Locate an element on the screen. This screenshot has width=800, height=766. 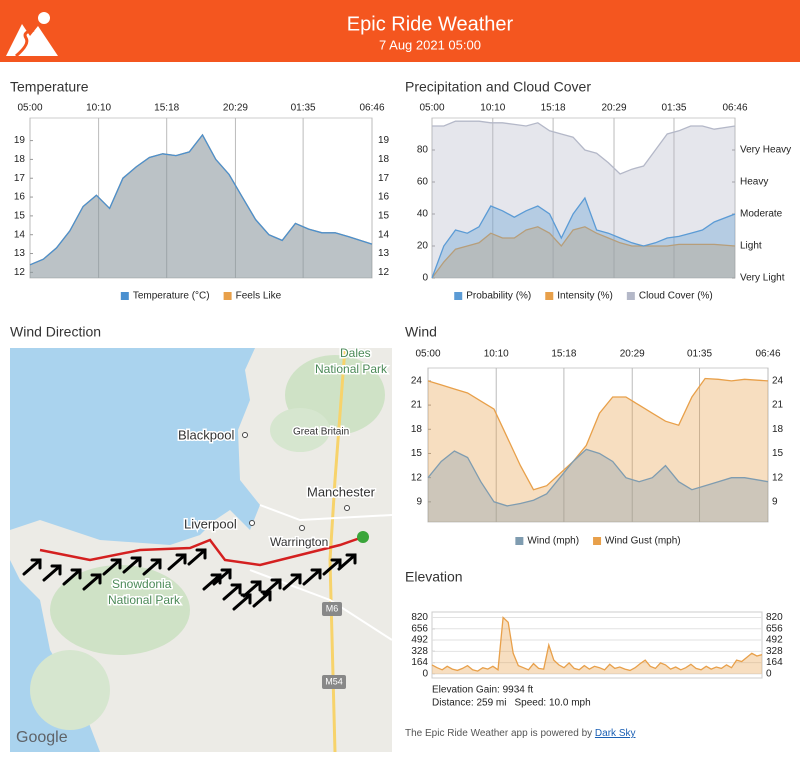
annotation: Distance: 259 mi is located at coordinates (469, 703).